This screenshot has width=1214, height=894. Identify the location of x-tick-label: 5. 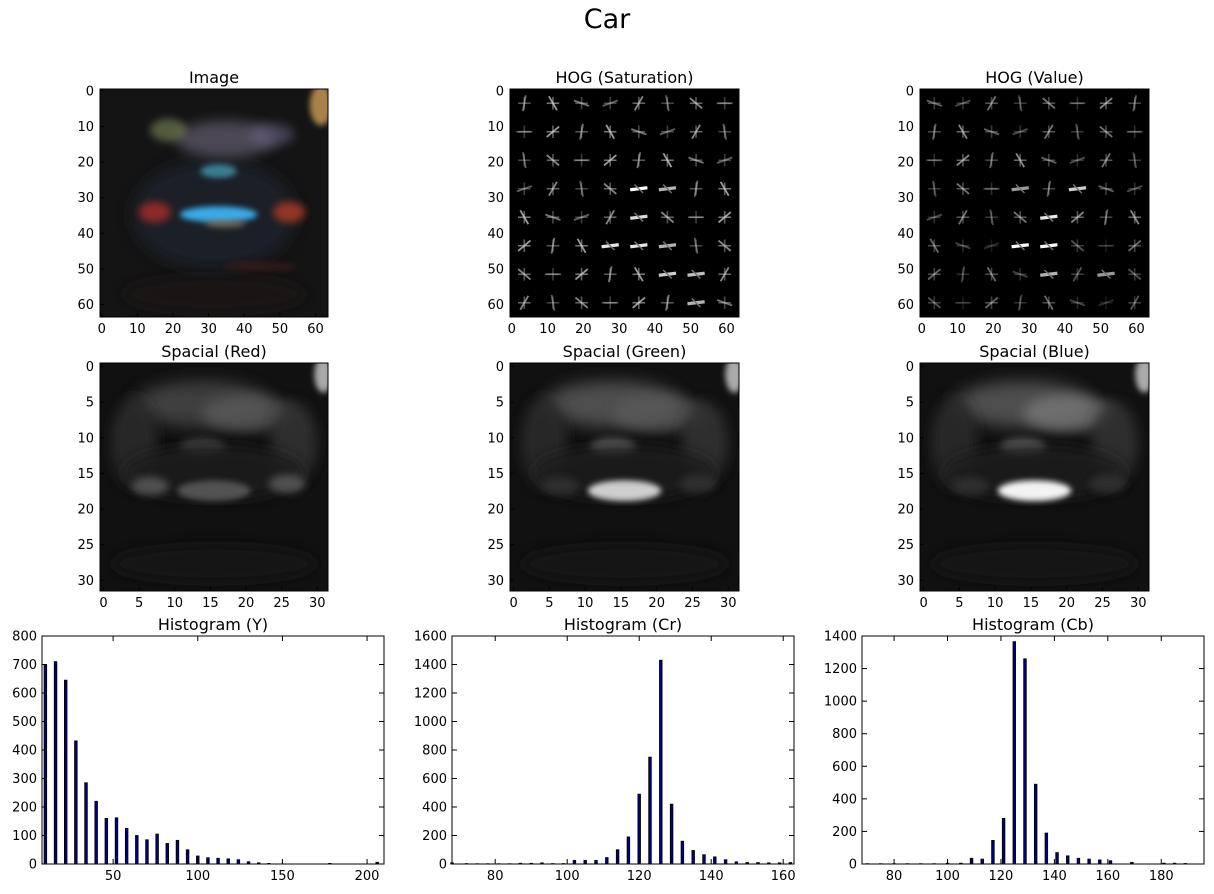
(139, 603).